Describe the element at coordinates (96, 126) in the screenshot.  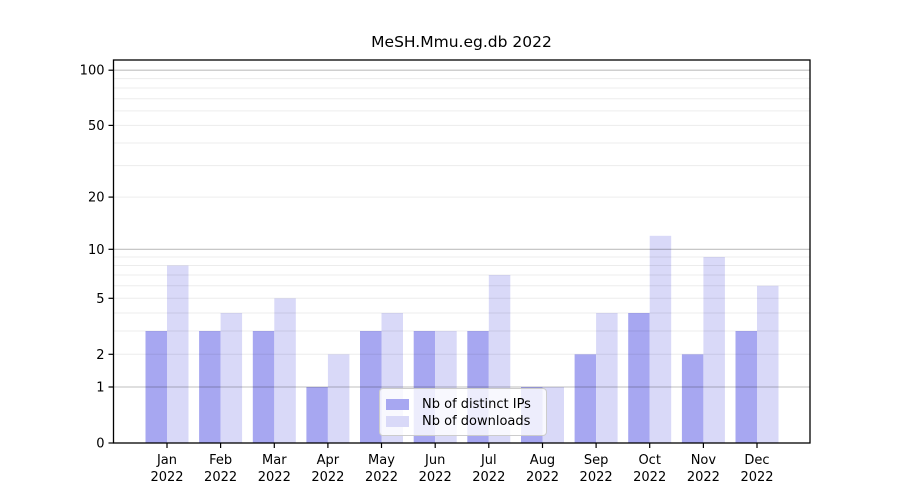
I see `y-tick-label-50: 50` at that location.